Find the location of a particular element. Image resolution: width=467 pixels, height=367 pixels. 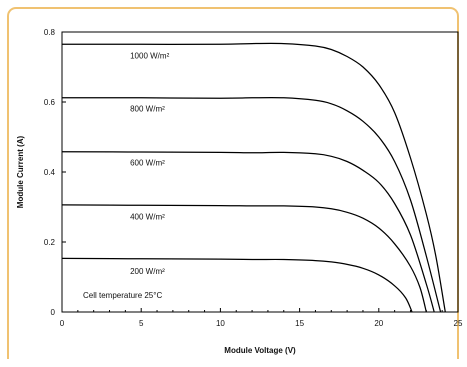

y-tick-label: 0.2 is located at coordinates (50, 242).